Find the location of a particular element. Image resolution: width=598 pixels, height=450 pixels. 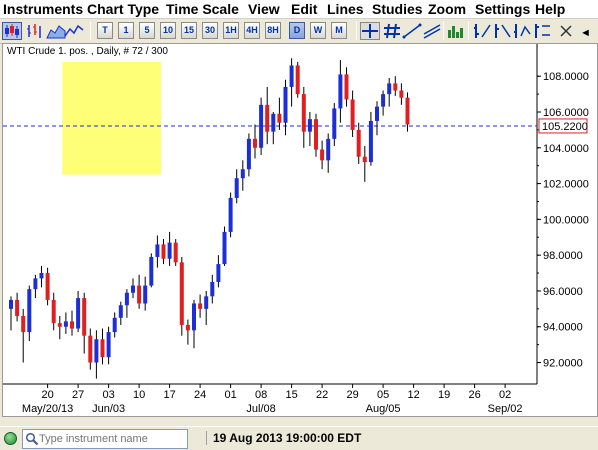

timeframe-button-15: 15 is located at coordinates (189, 30).